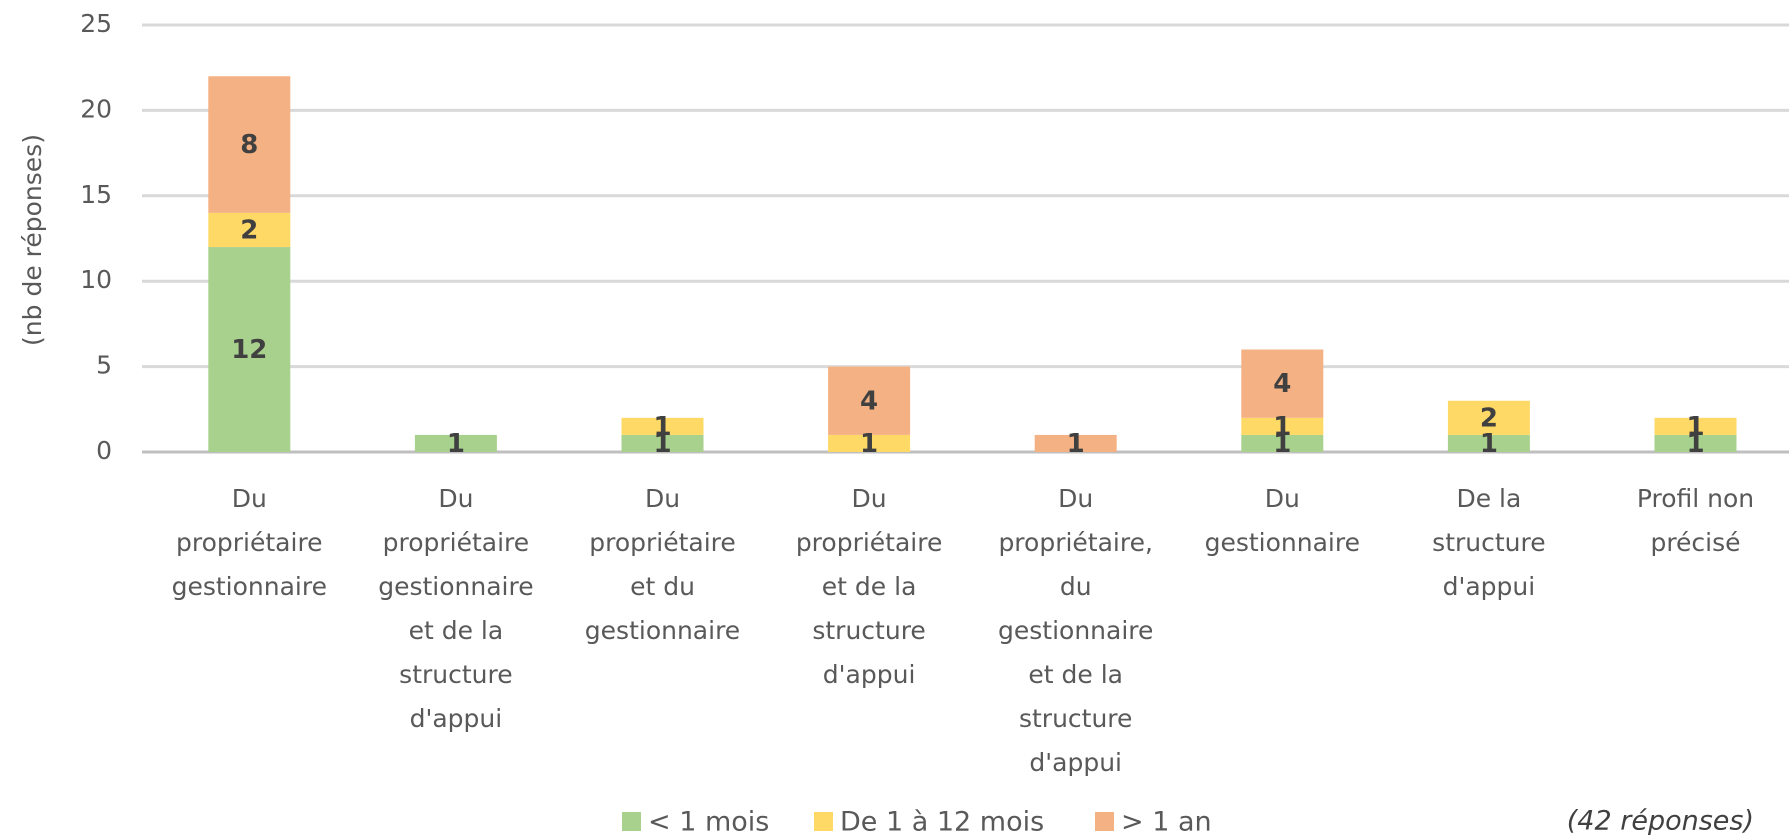 The image size is (1789, 837). What do you see at coordinates (662, 564) in the screenshot?
I see `x-tick-label: Du propriétaire et du gestionnaire` at bounding box center [662, 564].